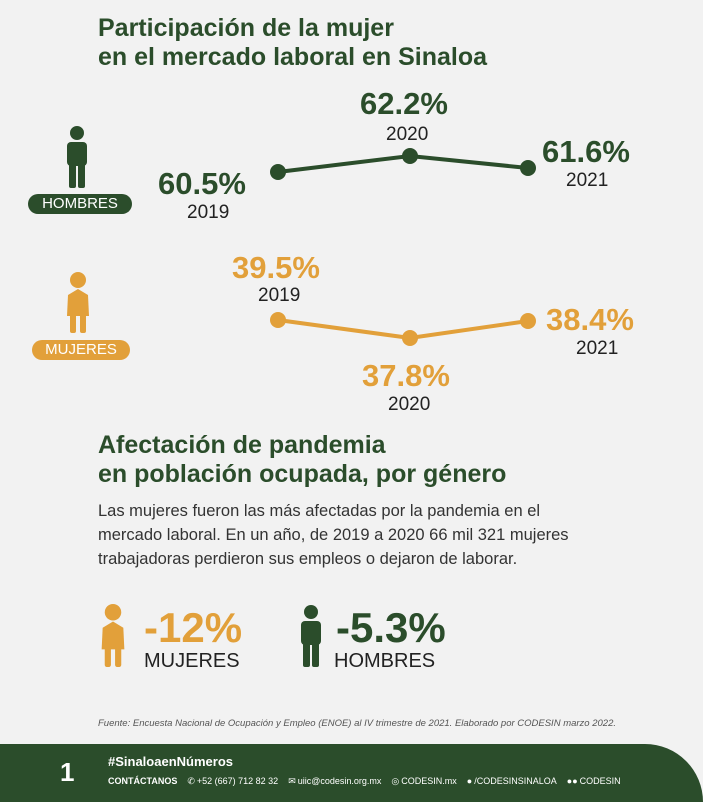 Image resolution: width=703 pixels, height=802 pixels. I want to click on mujeres-point-2019, so click(278, 320).